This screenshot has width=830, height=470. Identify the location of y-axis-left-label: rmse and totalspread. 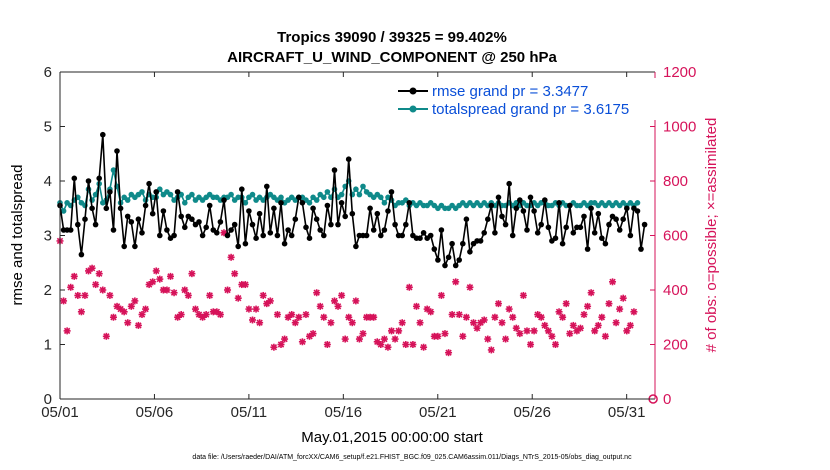
(17, 235).